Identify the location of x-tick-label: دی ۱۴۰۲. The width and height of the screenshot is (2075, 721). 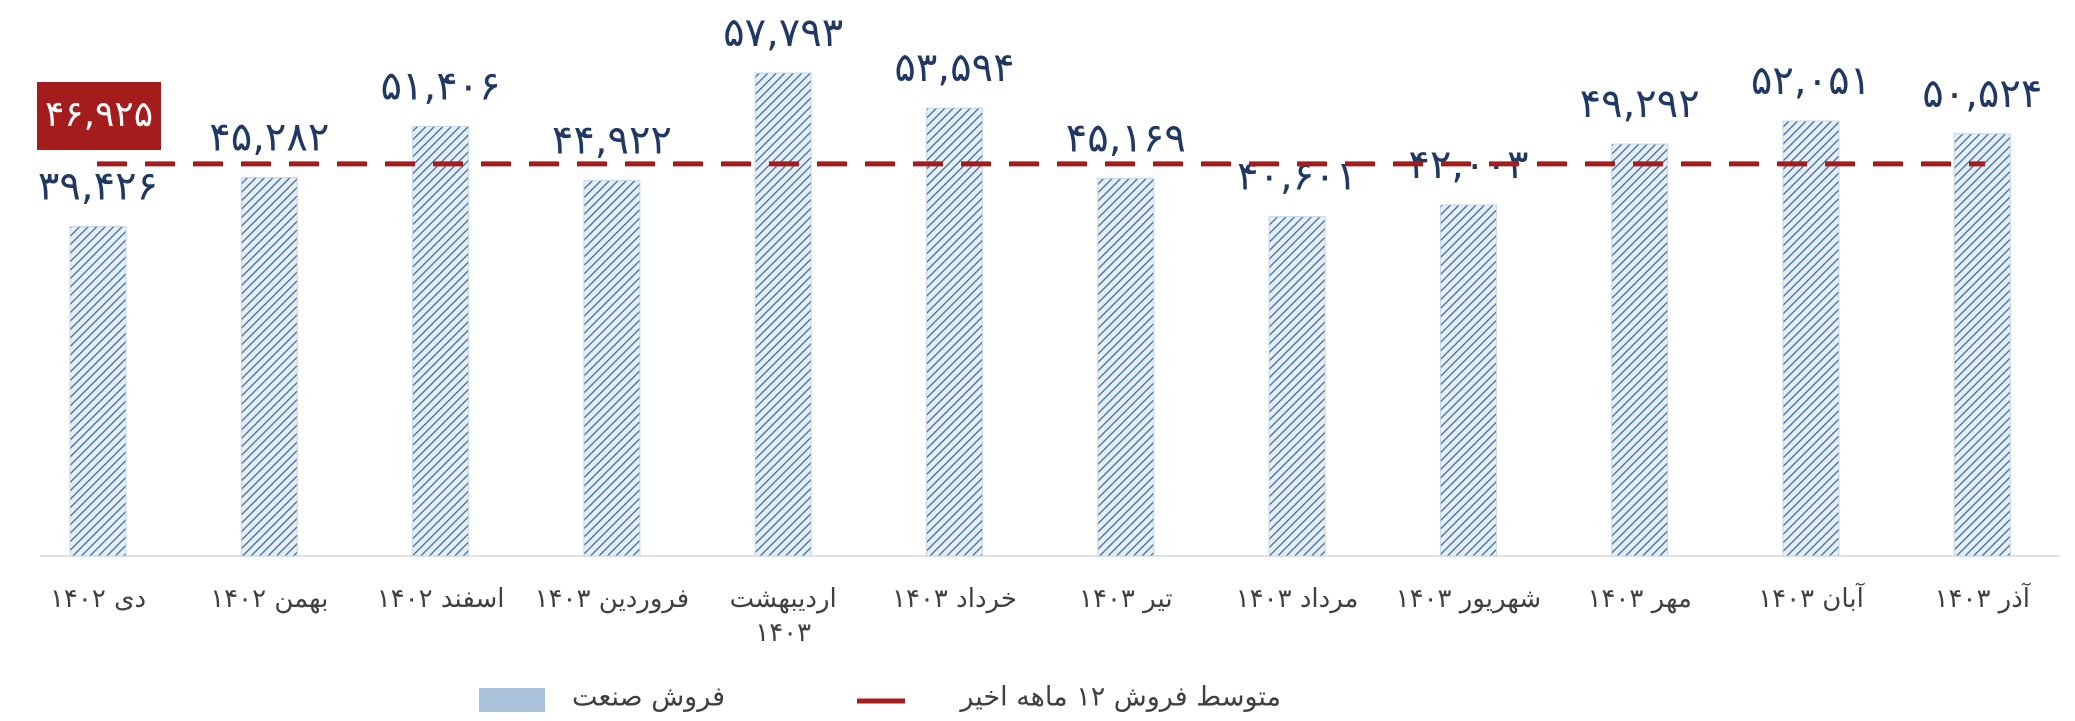
(98, 599).